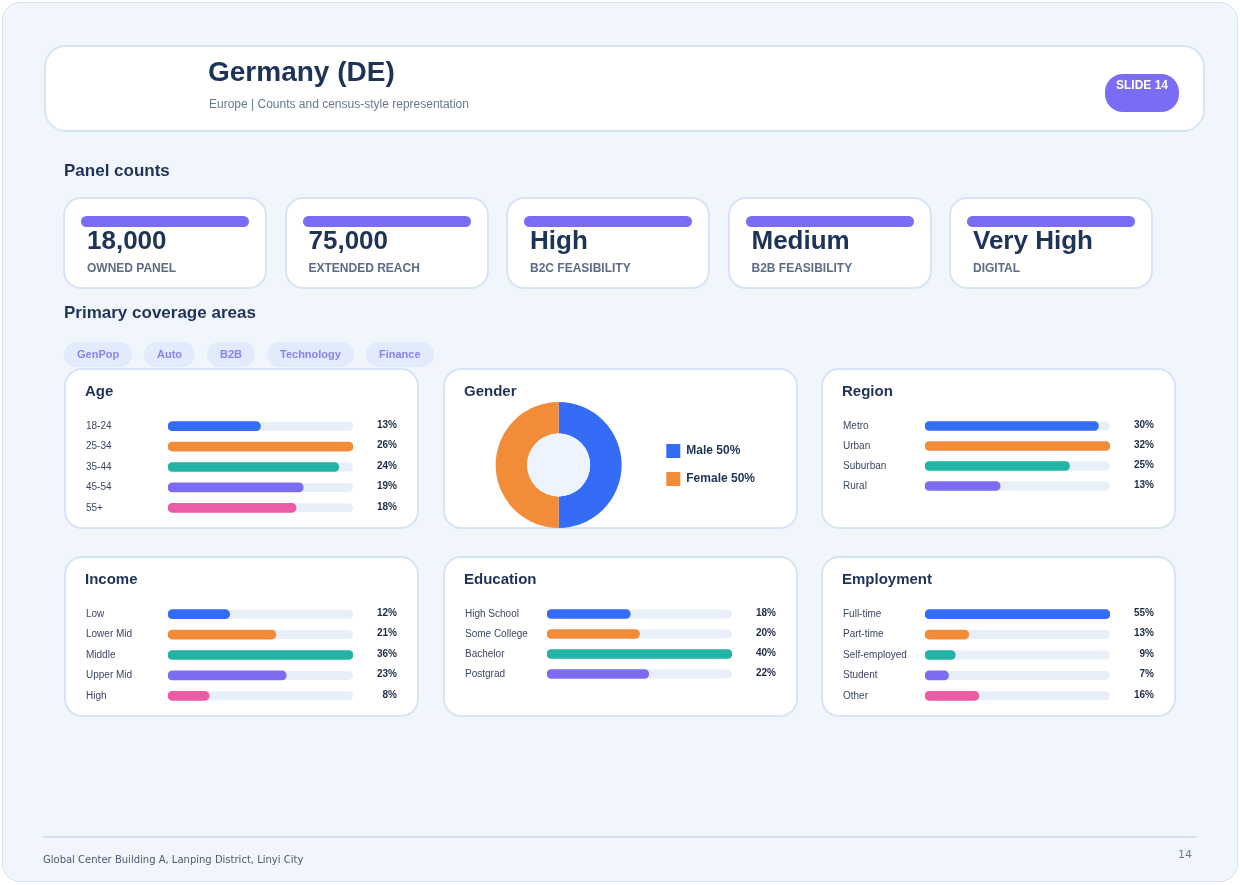  I want to click on y-tick-label: Other, so click(856, 695).